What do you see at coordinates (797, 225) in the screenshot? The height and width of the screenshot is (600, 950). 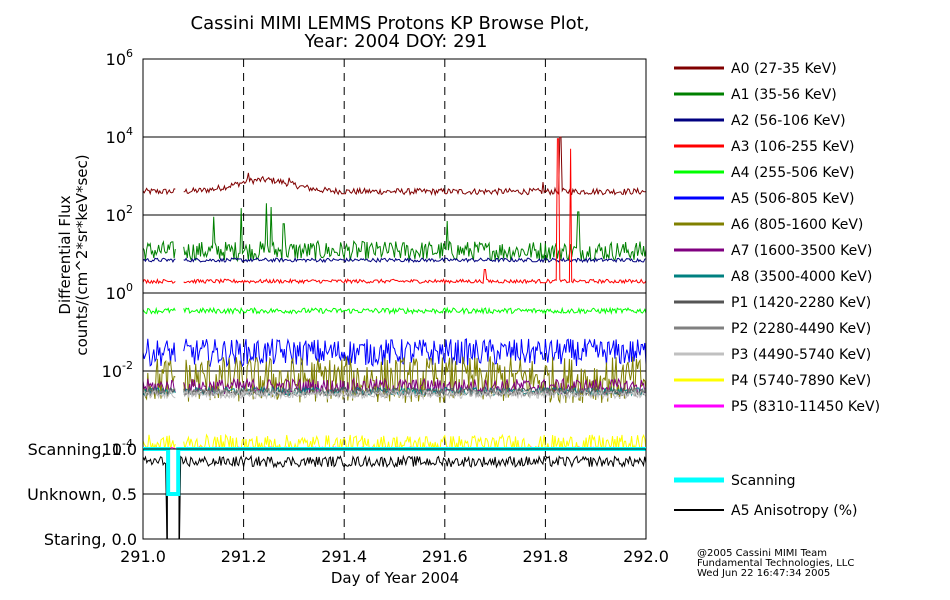 I see `legend-label: A6 (805-1600 KeV)` at bounding box center [797, 225].